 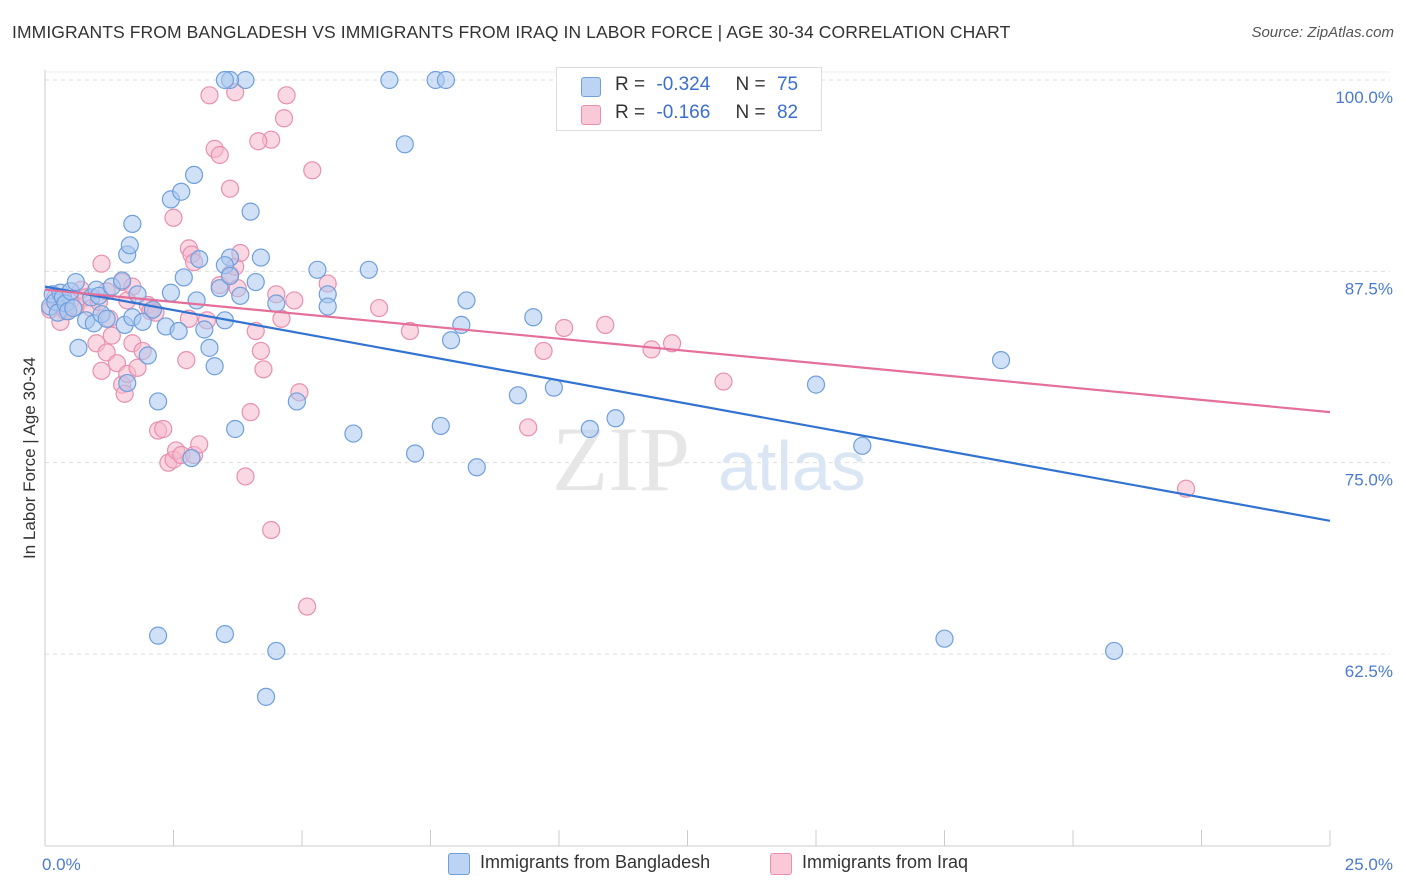 I want to click on y-tick-label-2: 75.0%, so click(x=1369, y=480).